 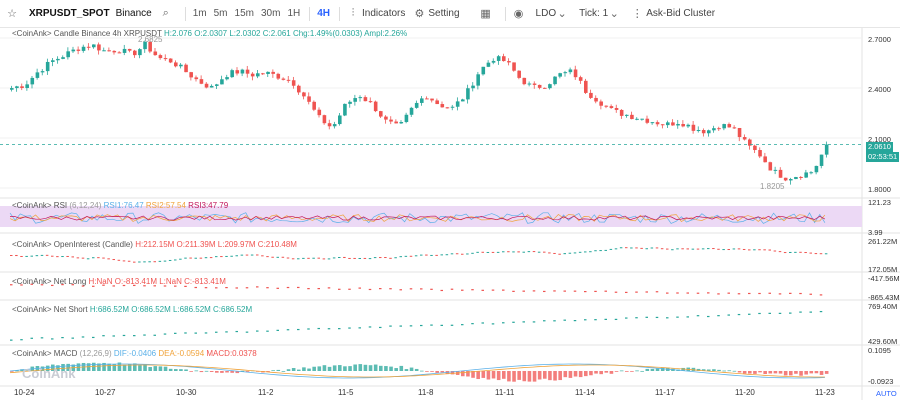 What do you see at coordinates (436, 13) in the screenshot?
I see `setting-button: ⚙ Setting` at bounding box center [436, 13].